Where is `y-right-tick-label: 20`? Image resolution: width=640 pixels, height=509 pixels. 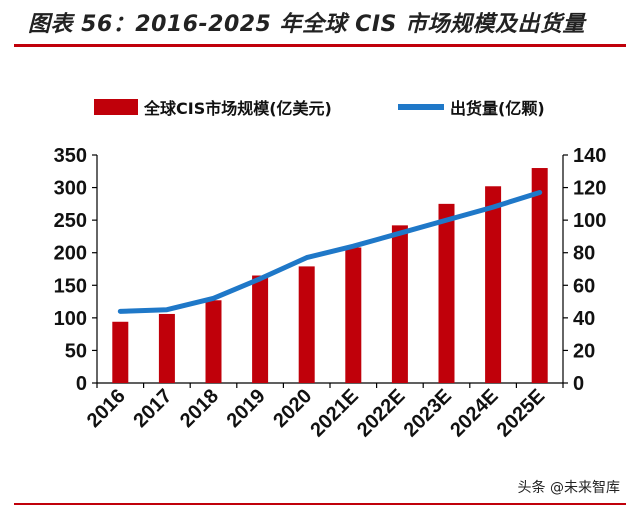 y-right-tick-label: 20 is located at coordinates (584, 351).